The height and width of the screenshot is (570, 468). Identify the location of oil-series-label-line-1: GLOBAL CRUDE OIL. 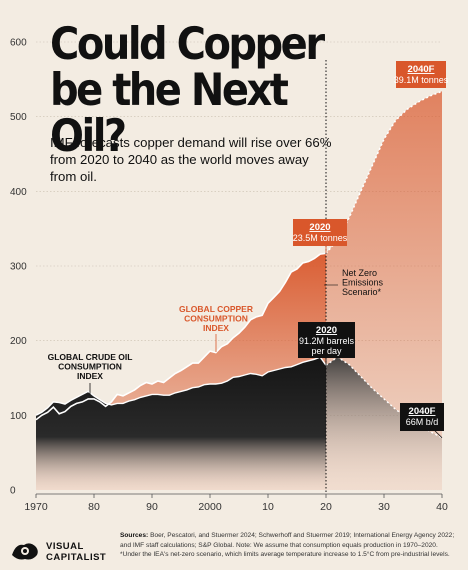
(90, 357).